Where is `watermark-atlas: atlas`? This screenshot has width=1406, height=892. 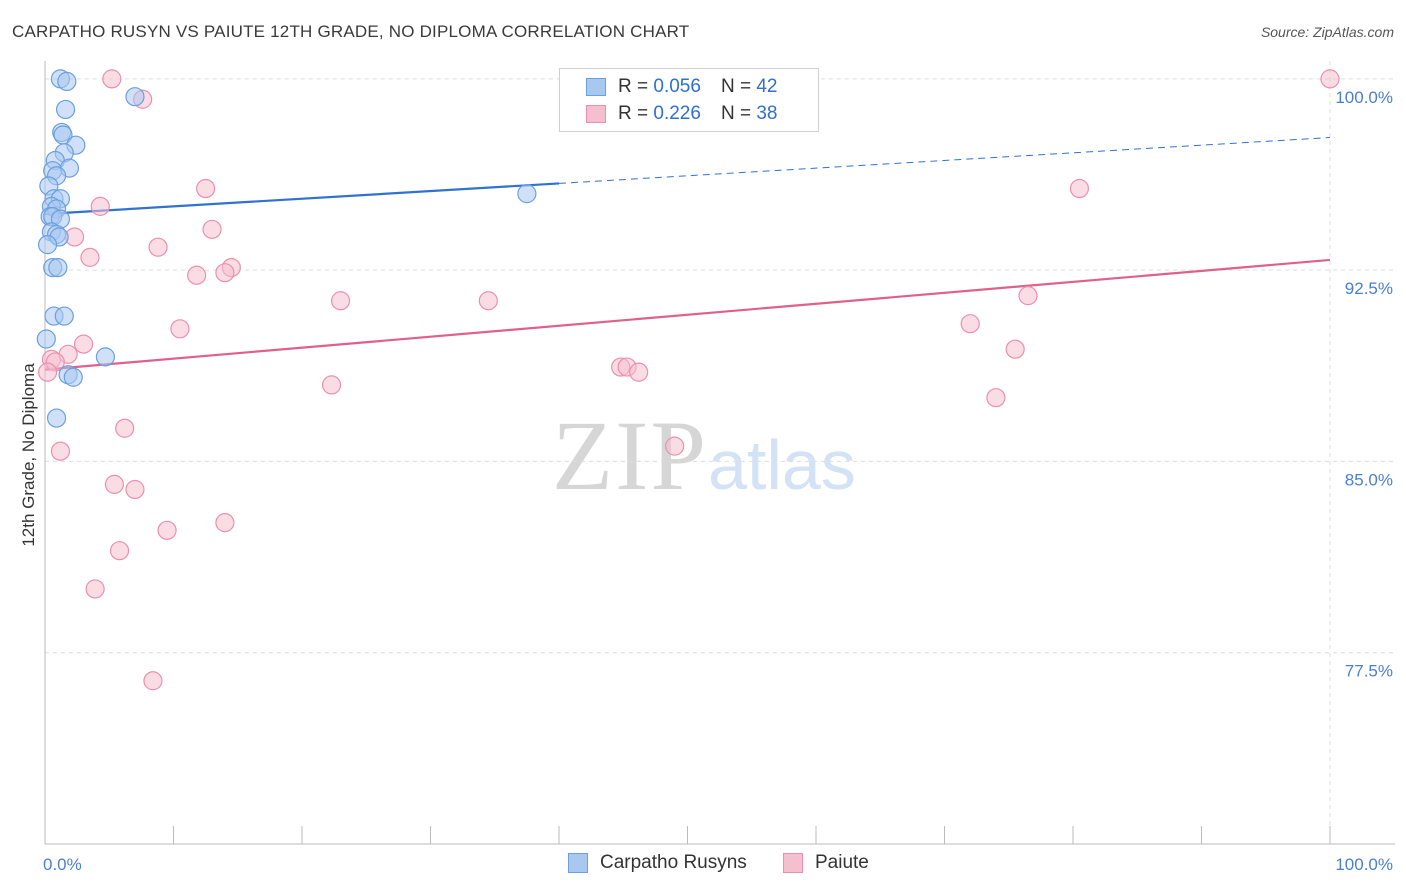 watermark-atlas: atlas is located at coordinates (782, 465).